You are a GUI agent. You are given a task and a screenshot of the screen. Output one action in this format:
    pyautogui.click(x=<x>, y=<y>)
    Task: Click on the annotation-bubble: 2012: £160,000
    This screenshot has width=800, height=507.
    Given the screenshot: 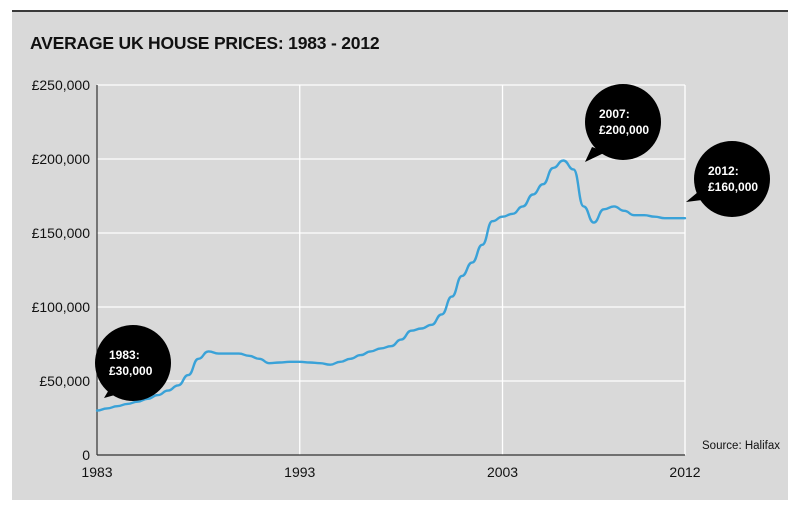 What is the action you would take?
    pyautogui.click(x=728, y=179)
    